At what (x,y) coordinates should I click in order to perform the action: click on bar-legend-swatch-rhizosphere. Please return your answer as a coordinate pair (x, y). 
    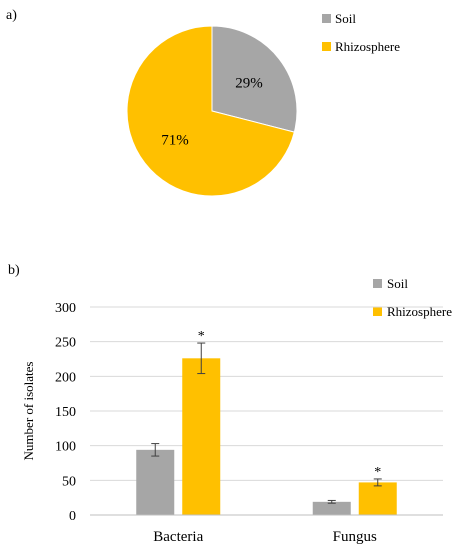
    Looking at the image, I should click on (377, 311).